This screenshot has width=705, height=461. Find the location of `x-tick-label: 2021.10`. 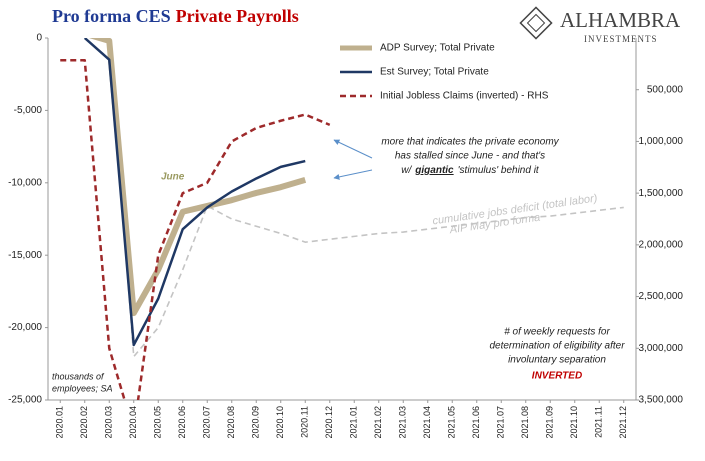

x-tick-label: 2021.10 is located at coordinates (574, 422).